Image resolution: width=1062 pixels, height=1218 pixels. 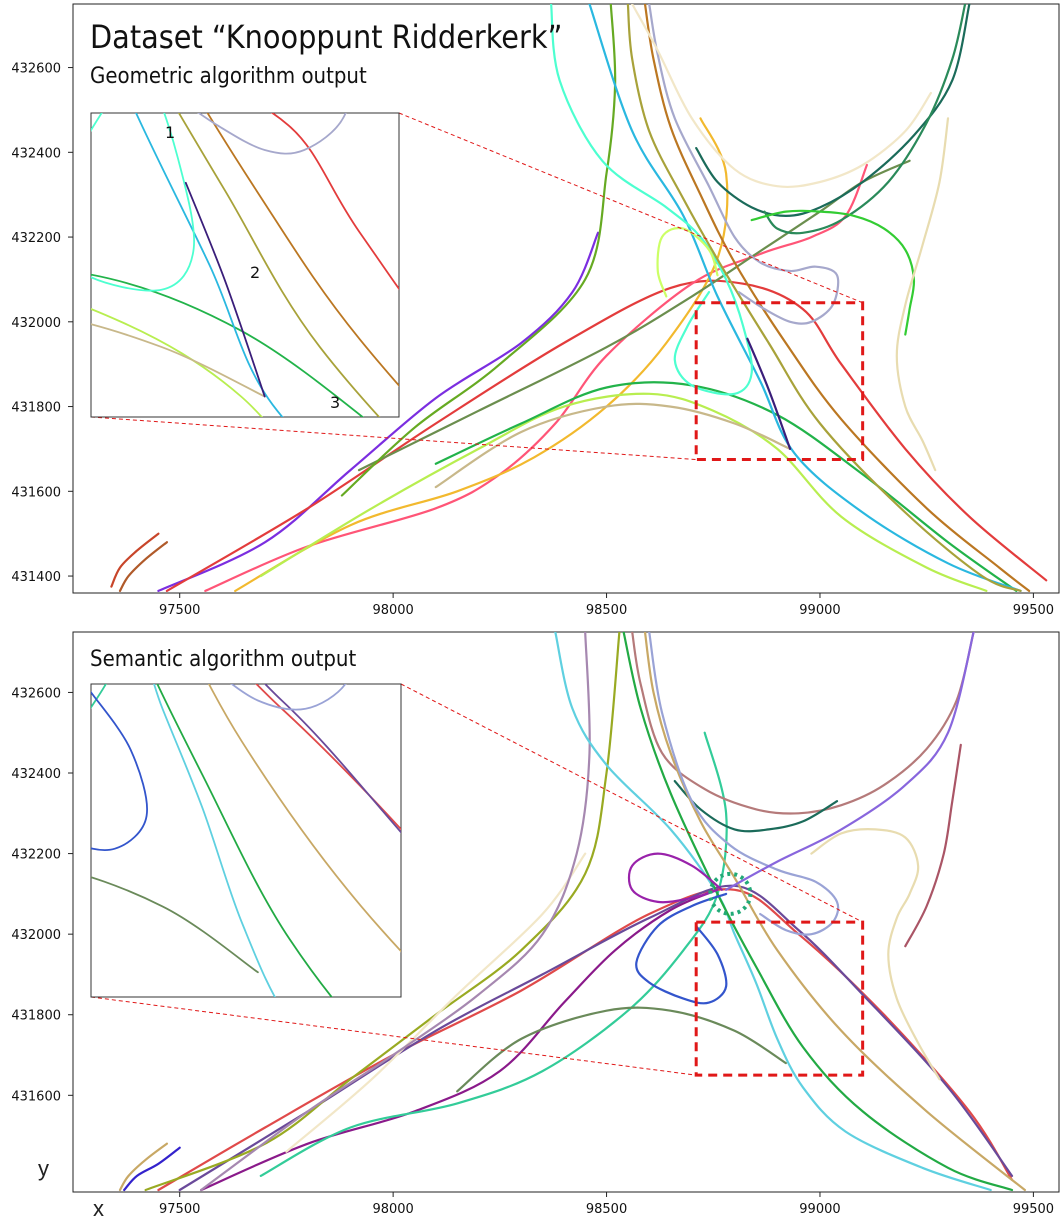 What do you see at coordinates (606, 610) in the screenshot?
I see `geometric-x-tick-label: 98500` at bounding box center [606, 610].